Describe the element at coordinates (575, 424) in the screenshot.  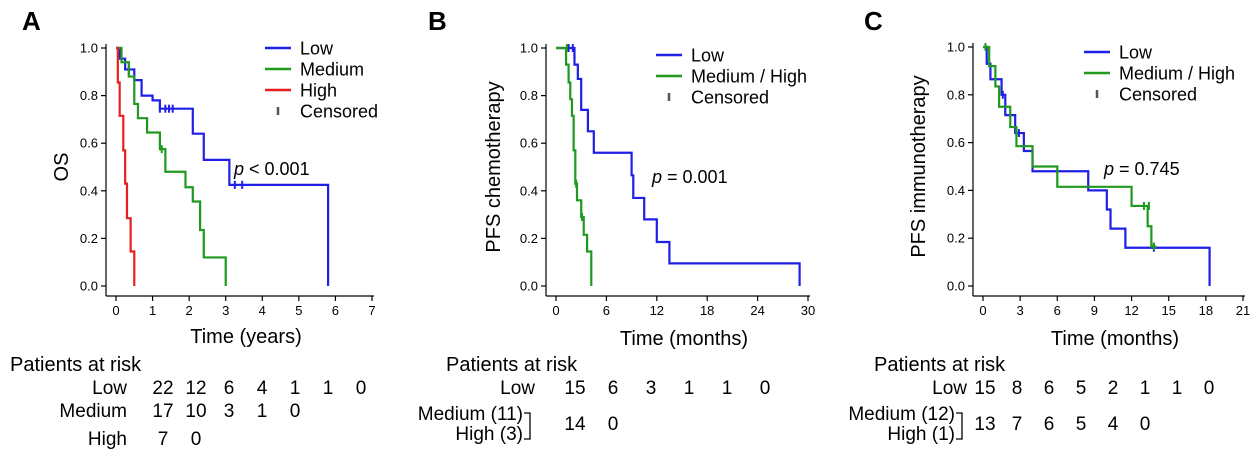
I see `risk-count: 14` at that location.